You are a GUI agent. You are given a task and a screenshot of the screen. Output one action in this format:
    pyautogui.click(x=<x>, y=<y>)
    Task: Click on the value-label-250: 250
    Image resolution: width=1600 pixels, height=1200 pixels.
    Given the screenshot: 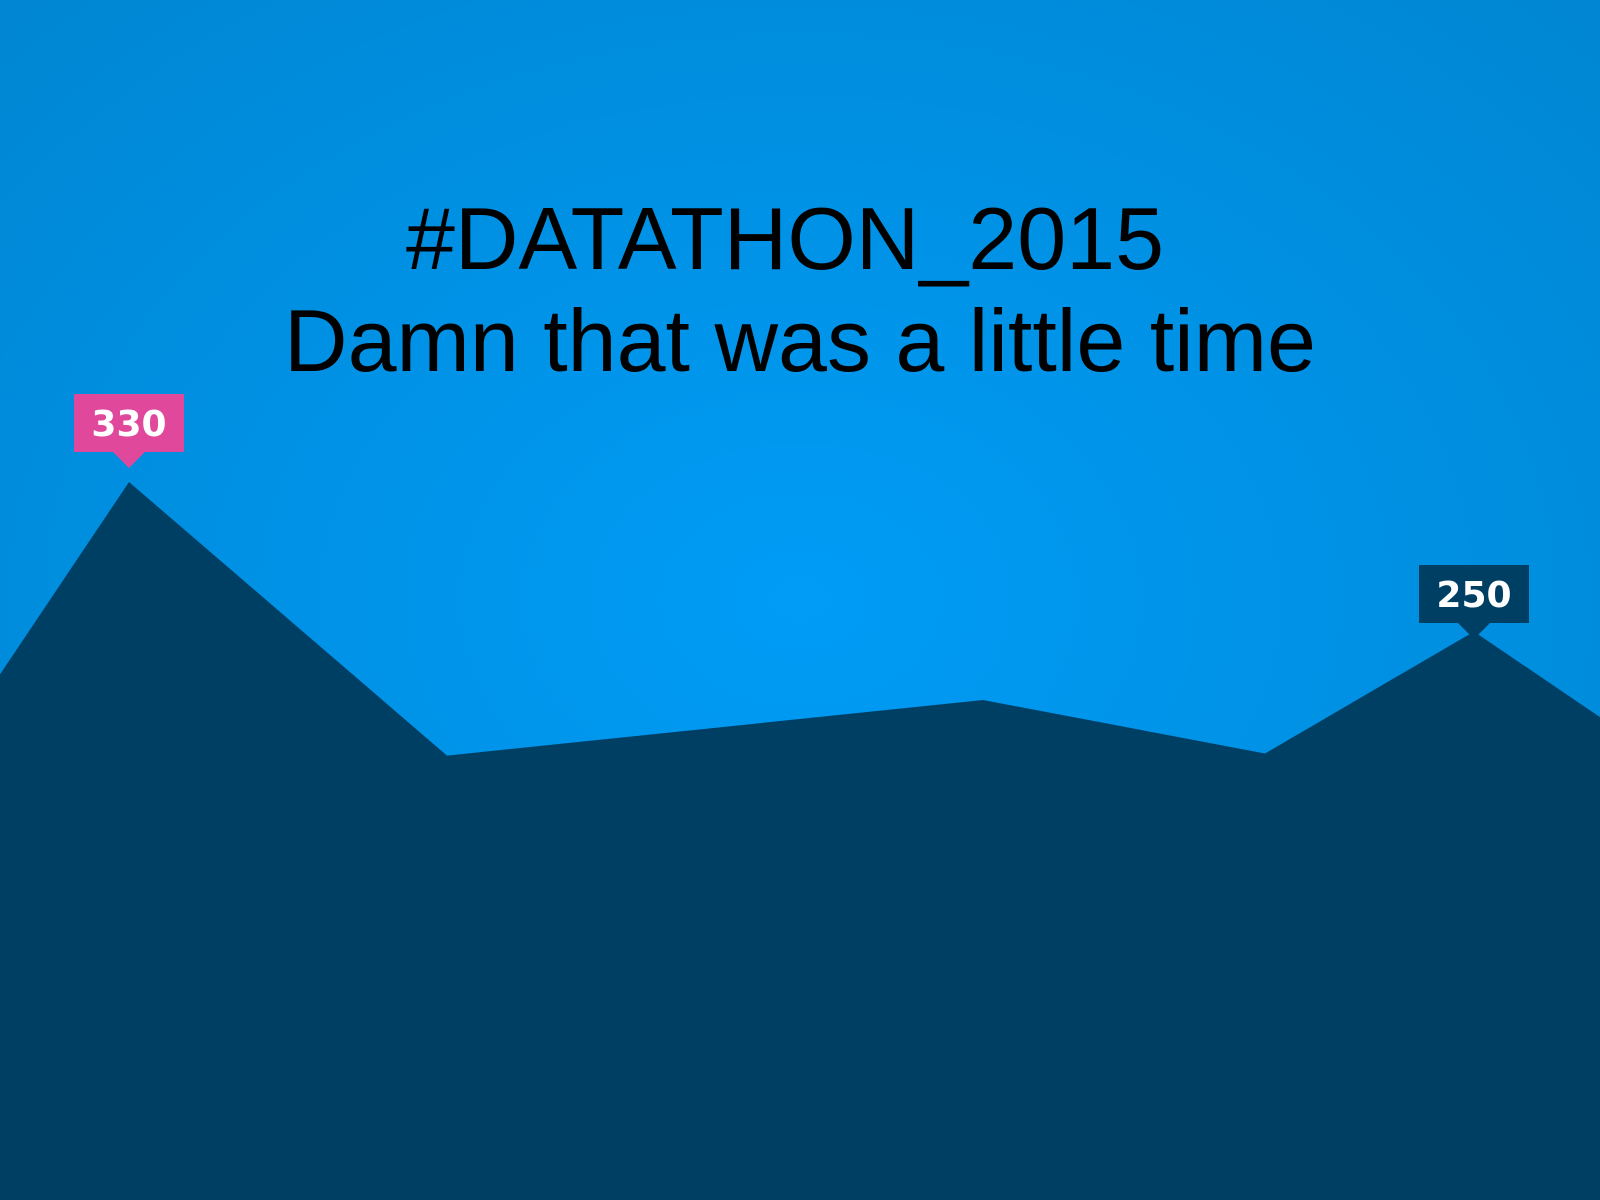 What is the action you would take?
    pyautogui.click(x=1474, y=602)
    